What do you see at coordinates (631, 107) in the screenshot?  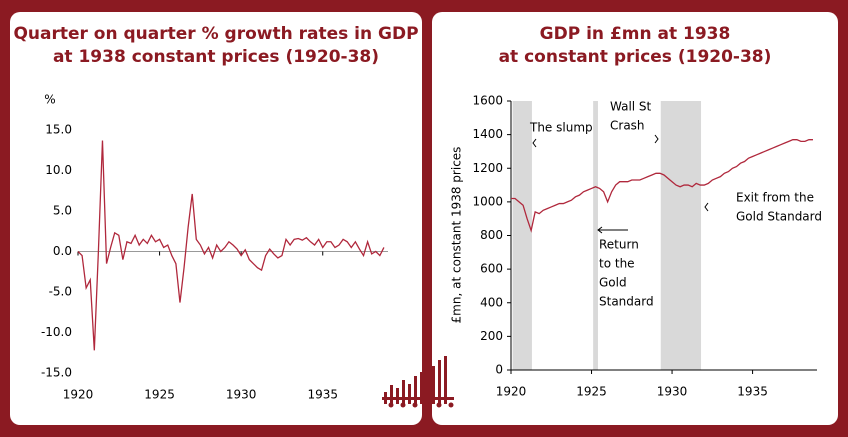 I see `annotation: Wall St` at bounding box center [631, 107].